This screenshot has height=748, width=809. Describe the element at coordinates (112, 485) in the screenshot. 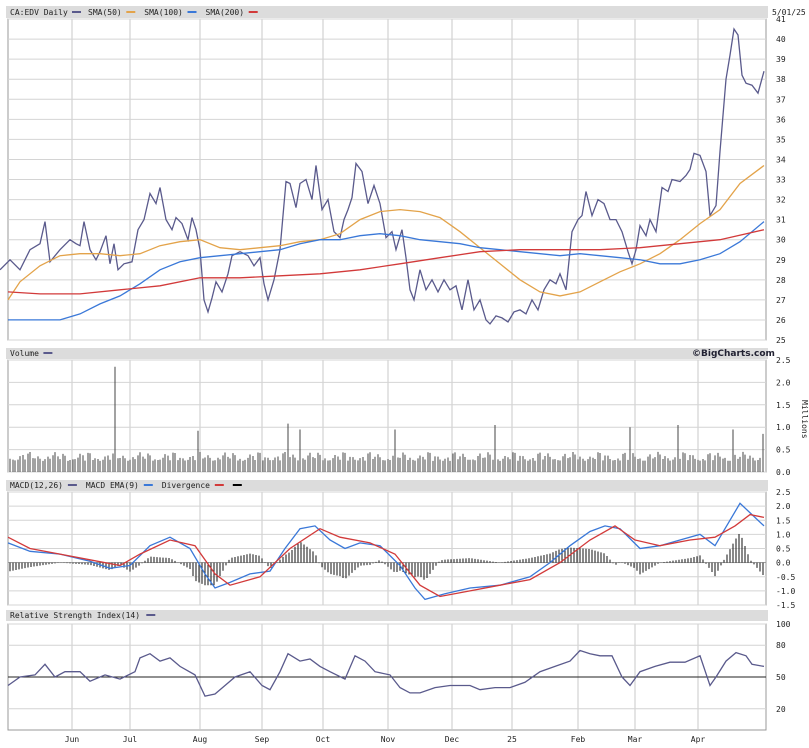

I see `legend-label: MACD EMA(9)` at that location.